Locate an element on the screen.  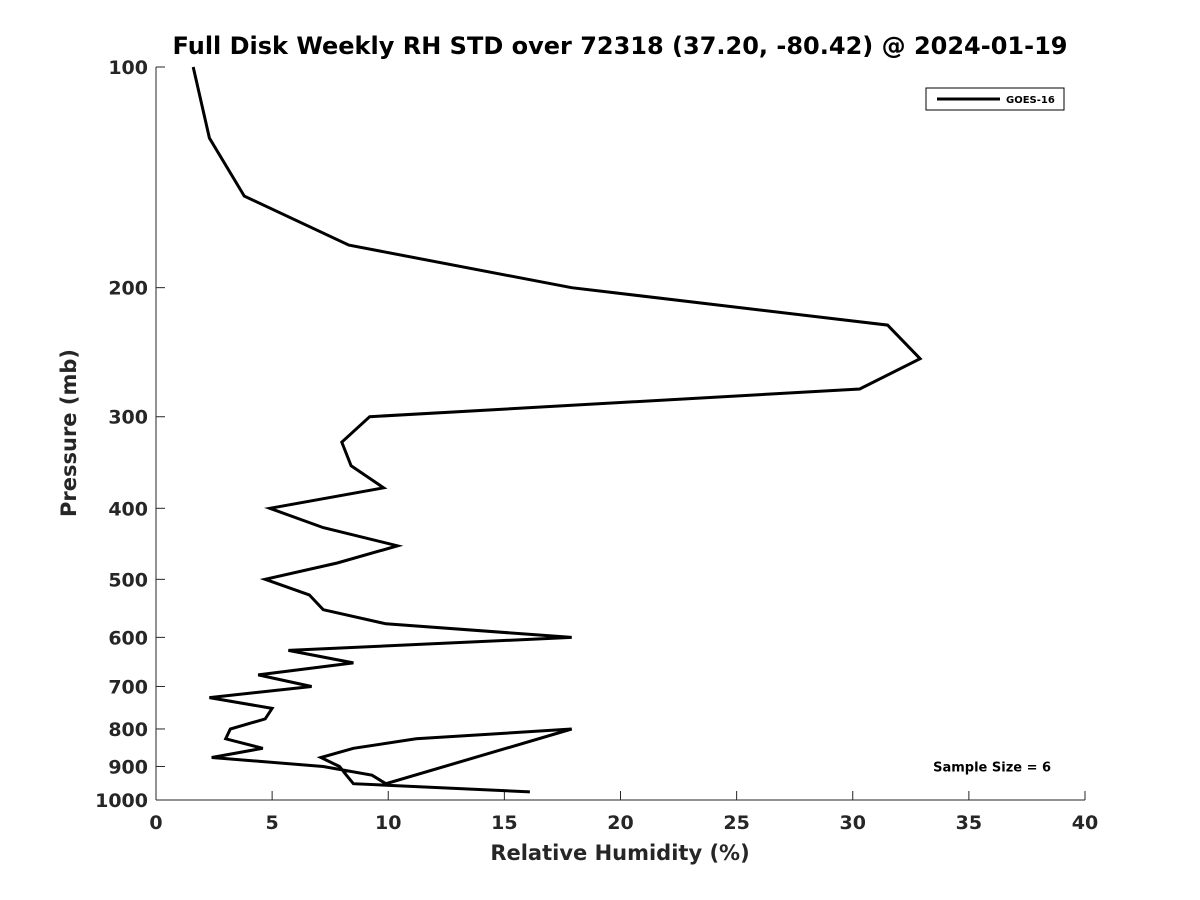
y-tick-label: 700 is located at coordinates (128, 687).